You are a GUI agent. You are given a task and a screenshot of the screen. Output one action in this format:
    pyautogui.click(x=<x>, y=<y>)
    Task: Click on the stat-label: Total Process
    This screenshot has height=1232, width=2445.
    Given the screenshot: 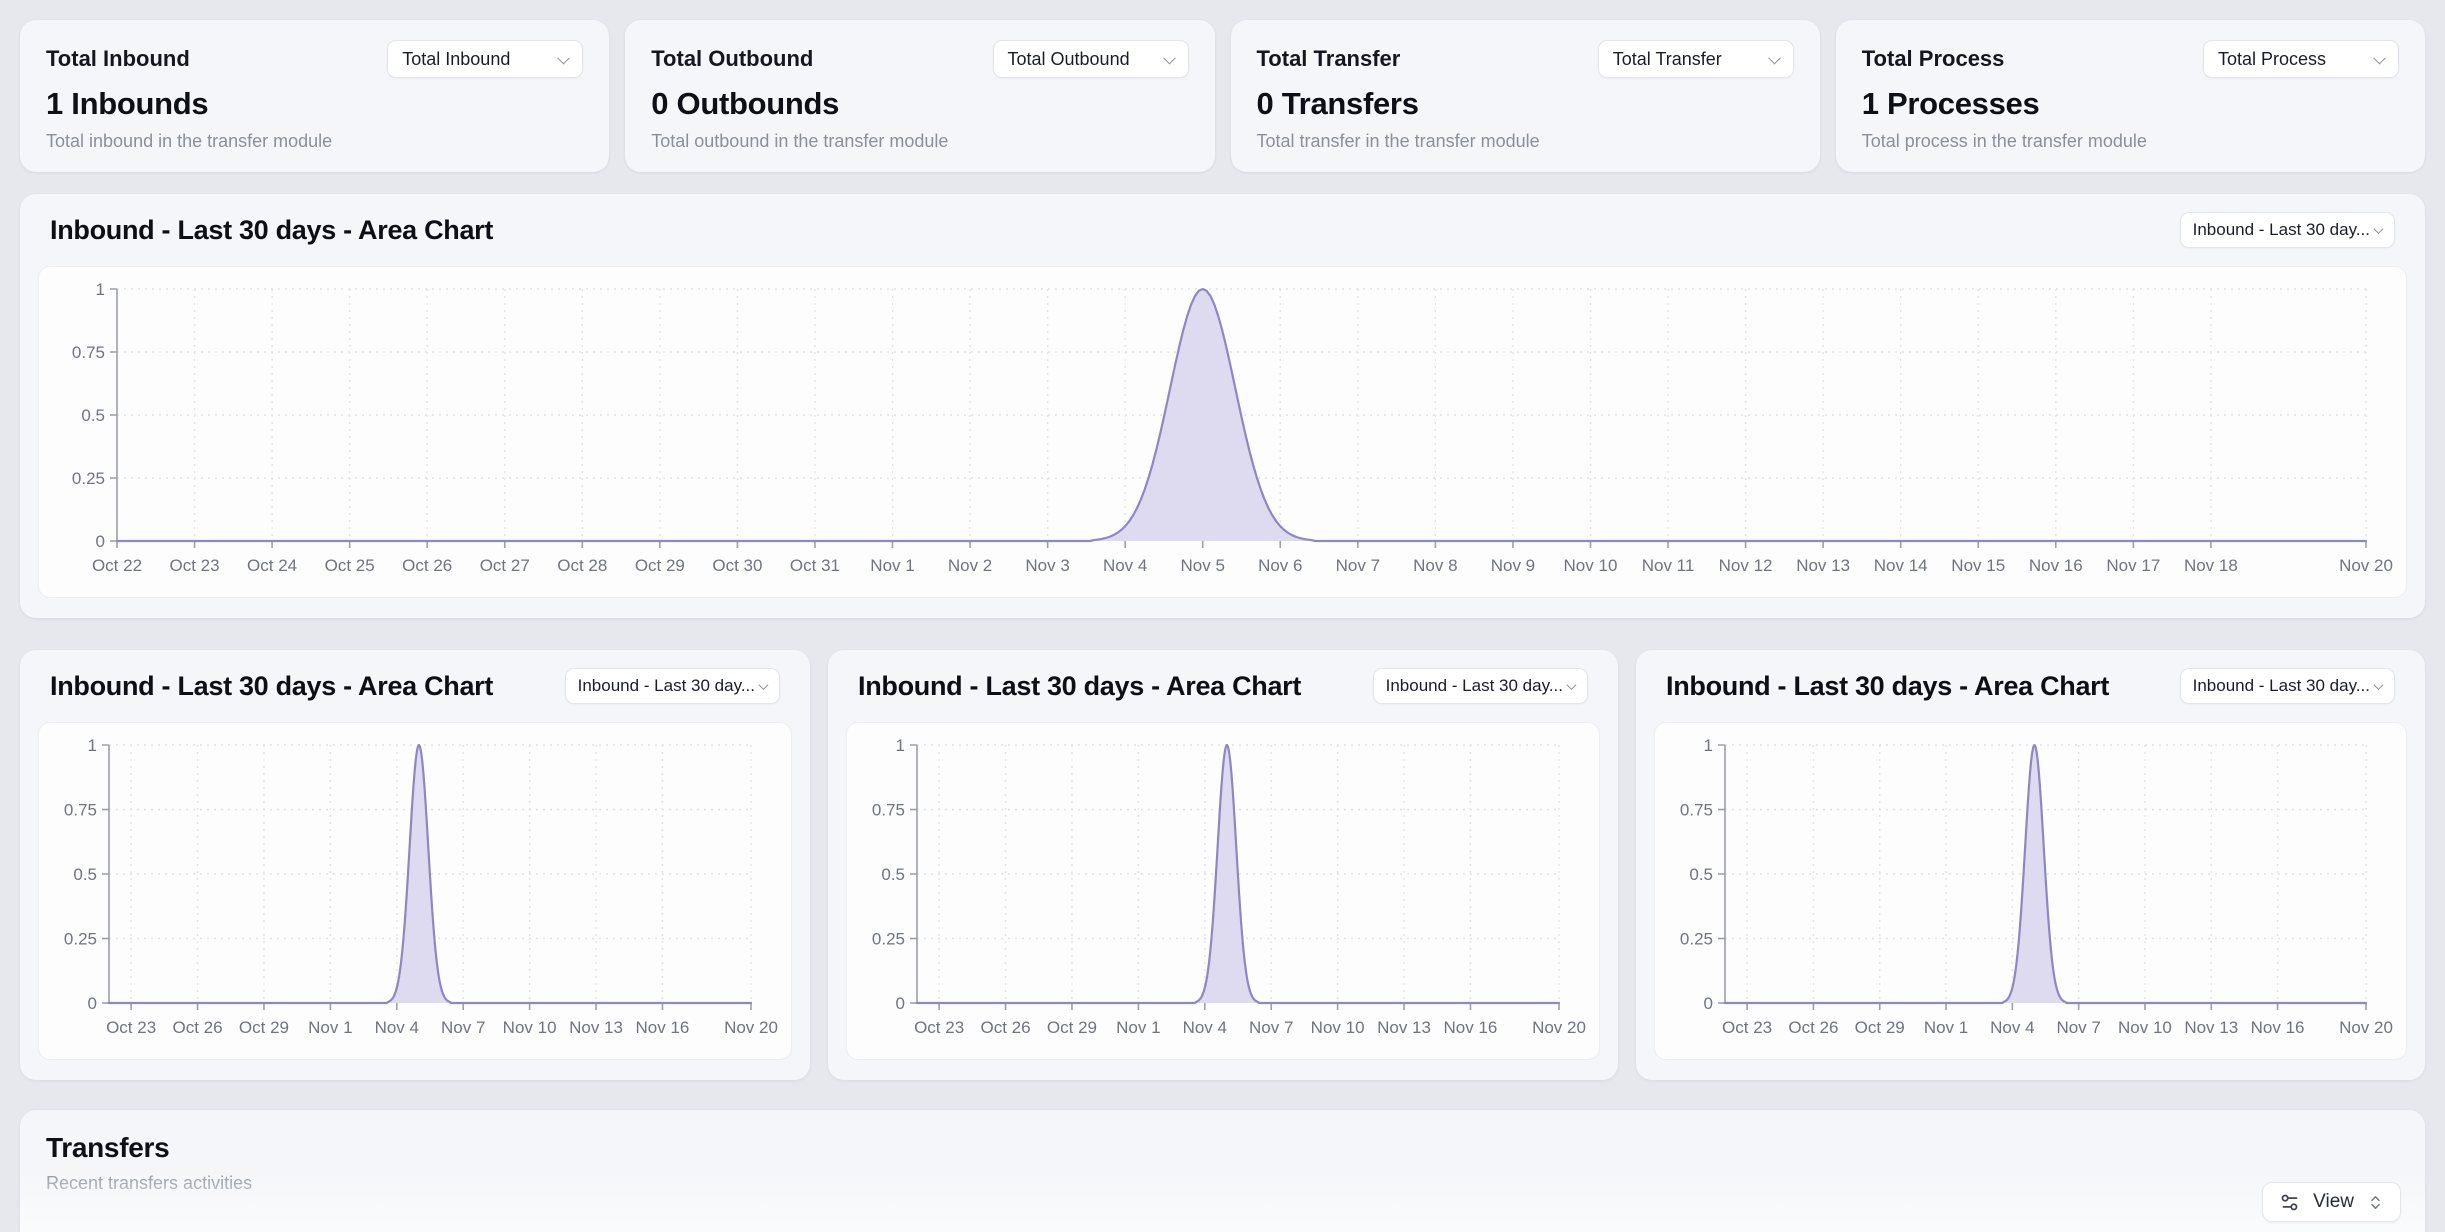 What is the action you would take?
    pyautogui.click(x=1933, y=58)
    